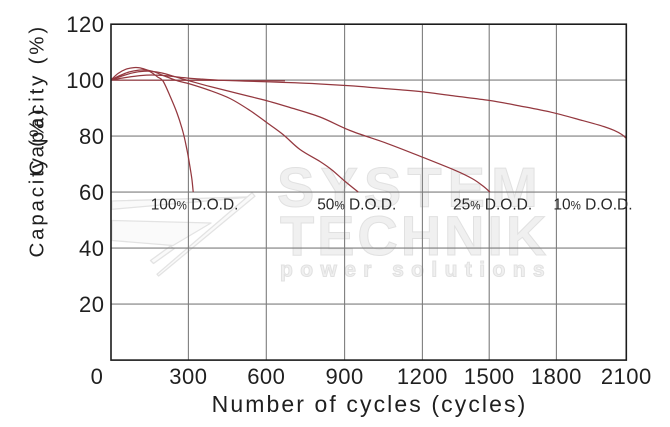 Image resolution: width=670 pixels, height=427 pixels. Describe the element at coordinates (188, 376) in the screenshot. I see `svg-text: 300` at that location.